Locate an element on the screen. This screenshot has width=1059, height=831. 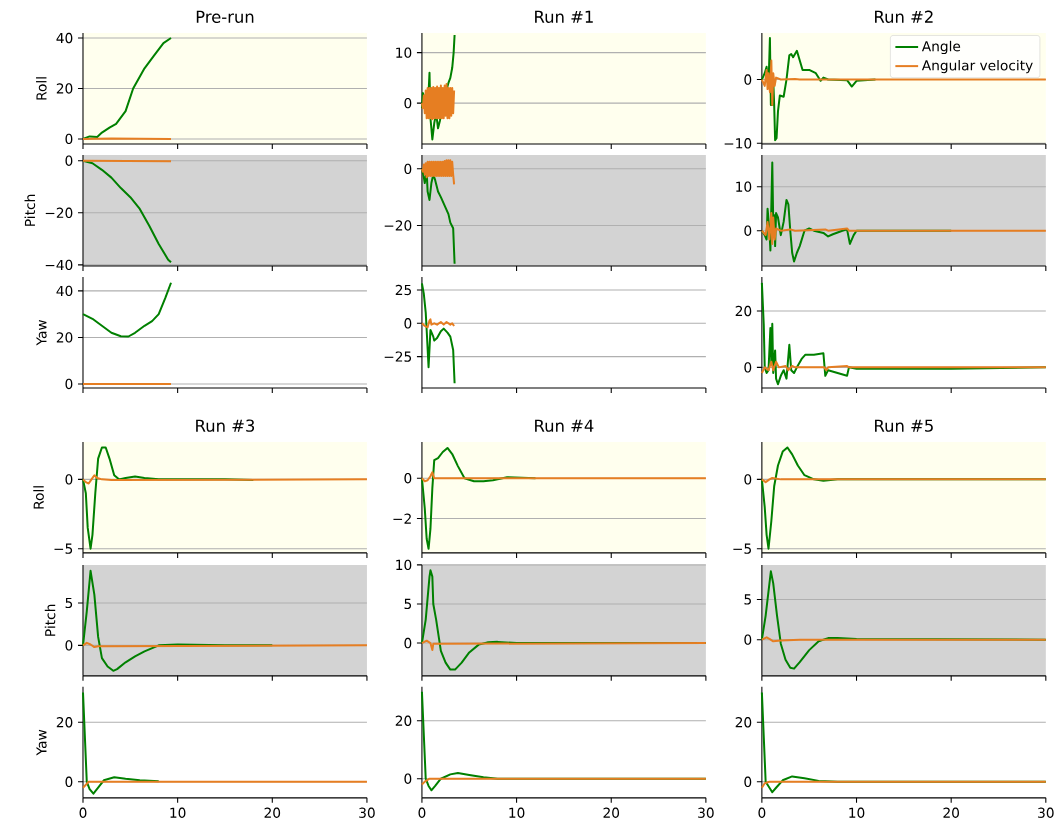
chart-title: Pre-run is located at coordinates (225, 17).